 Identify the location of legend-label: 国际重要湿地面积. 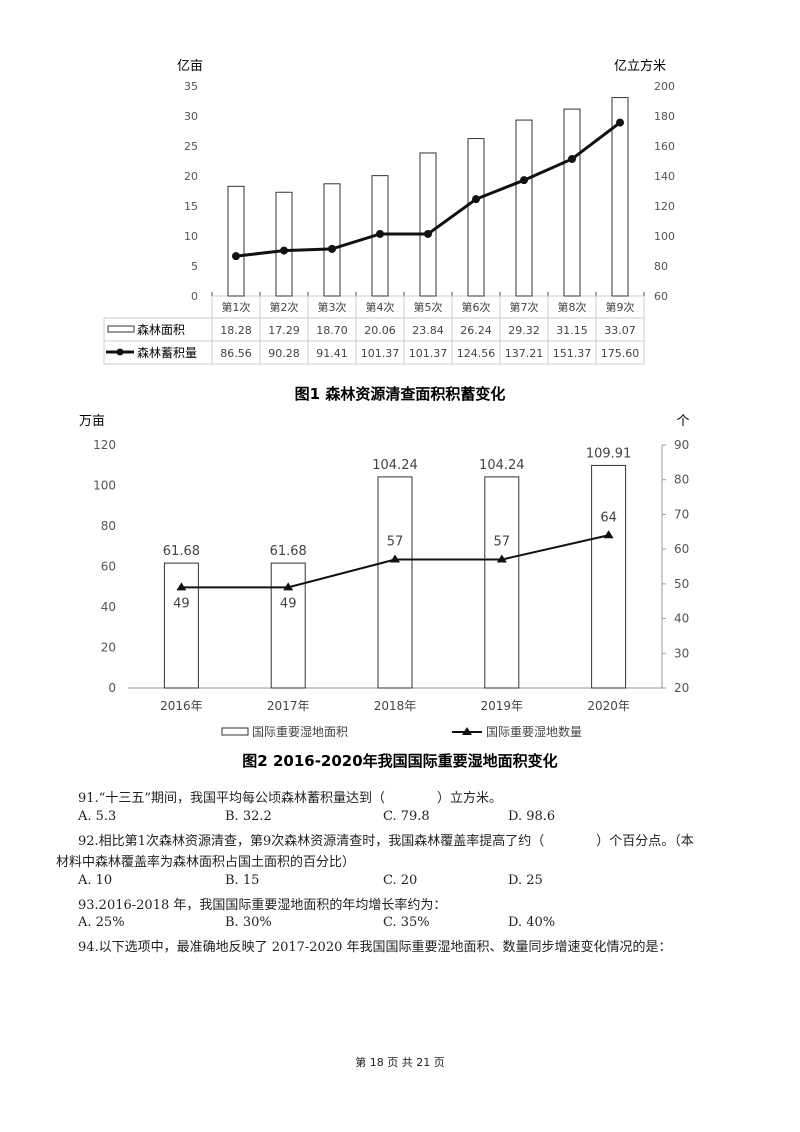
(300, 731).